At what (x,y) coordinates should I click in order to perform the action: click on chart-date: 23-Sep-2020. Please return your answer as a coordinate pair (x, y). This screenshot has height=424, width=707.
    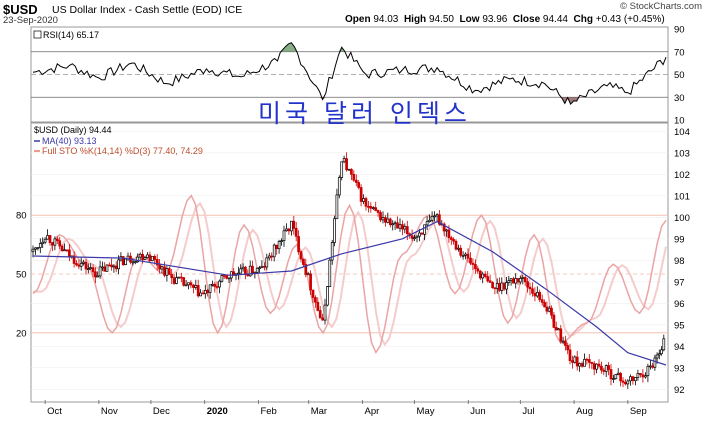
    Looking at the image, I should click on (30, 20).